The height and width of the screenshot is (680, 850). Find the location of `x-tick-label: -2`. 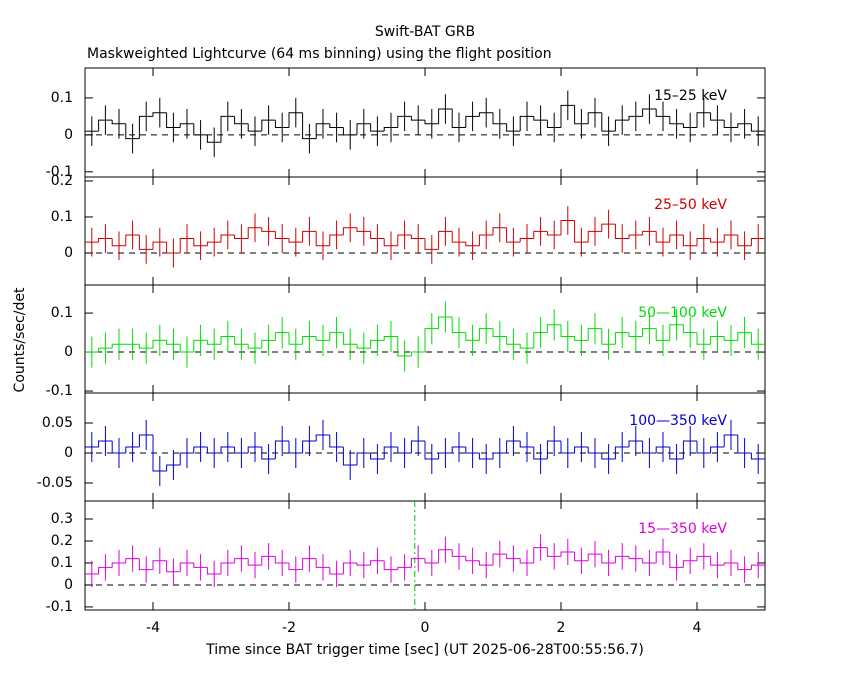

x-tick-label: -2 is located at coordinates (289, 628).